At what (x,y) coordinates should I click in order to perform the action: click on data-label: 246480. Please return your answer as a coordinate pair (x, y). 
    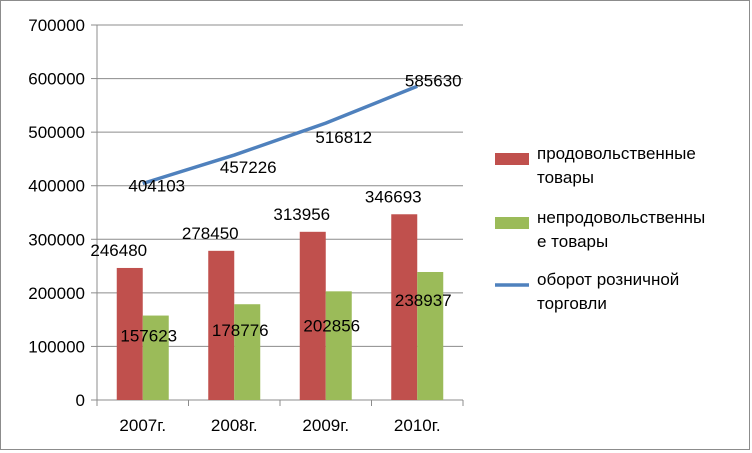
    Looking at the image, I should click on (118, 250).